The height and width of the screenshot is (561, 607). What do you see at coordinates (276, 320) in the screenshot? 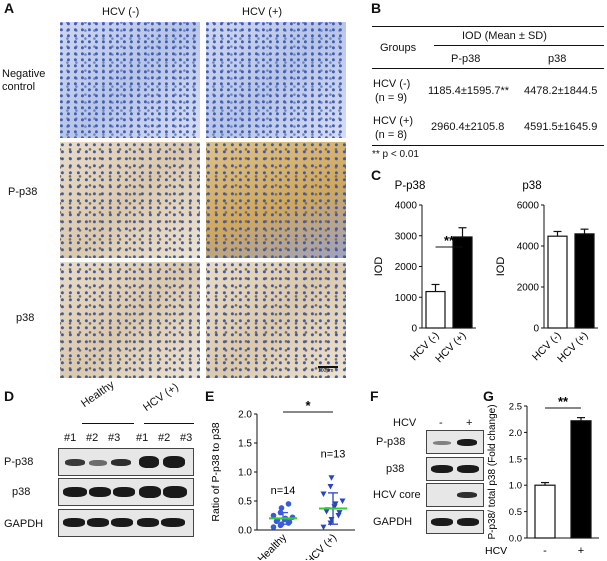
I see `ihc-image-p38-hcv-pos` at bounding box center [276, 320].